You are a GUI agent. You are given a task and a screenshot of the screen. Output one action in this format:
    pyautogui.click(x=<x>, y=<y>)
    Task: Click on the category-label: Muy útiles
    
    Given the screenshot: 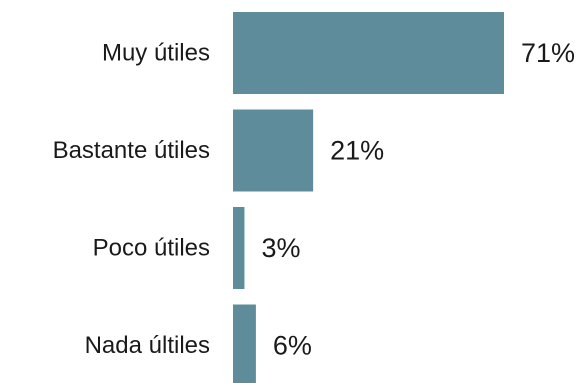 What is the action you would take?
    pyautogui.click(x=156, y=53)
    